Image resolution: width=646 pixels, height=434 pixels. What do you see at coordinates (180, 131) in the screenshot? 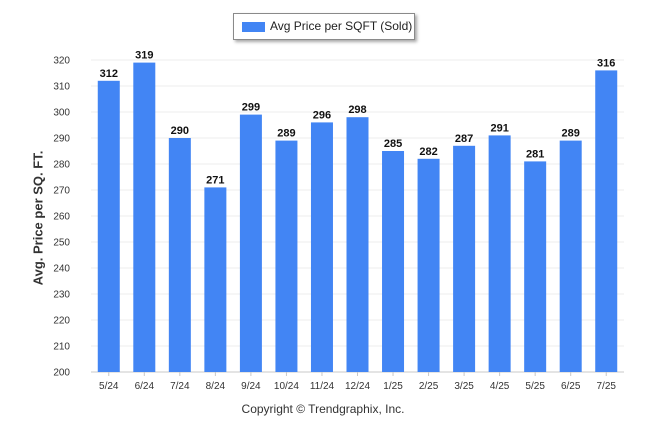
I see `data-label: 290` at bounding box center [180, 131].